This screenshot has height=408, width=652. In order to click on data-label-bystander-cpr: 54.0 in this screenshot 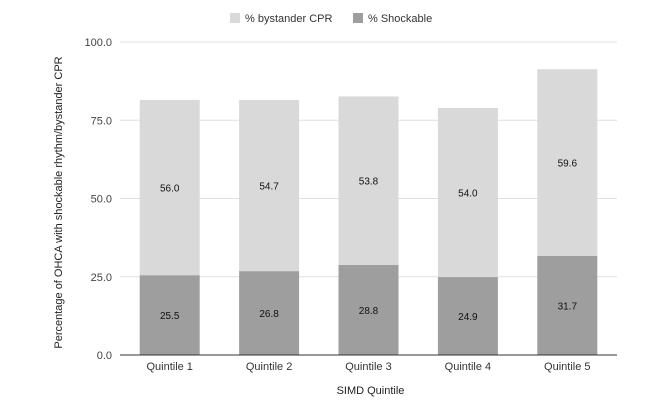, I will do `click(468, 194)`.